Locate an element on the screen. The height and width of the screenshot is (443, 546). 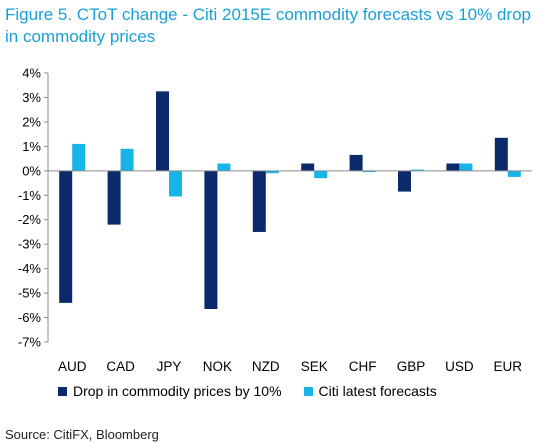
legend-item-citi: Citi latest forecasts is located at coordinates (370, 391).